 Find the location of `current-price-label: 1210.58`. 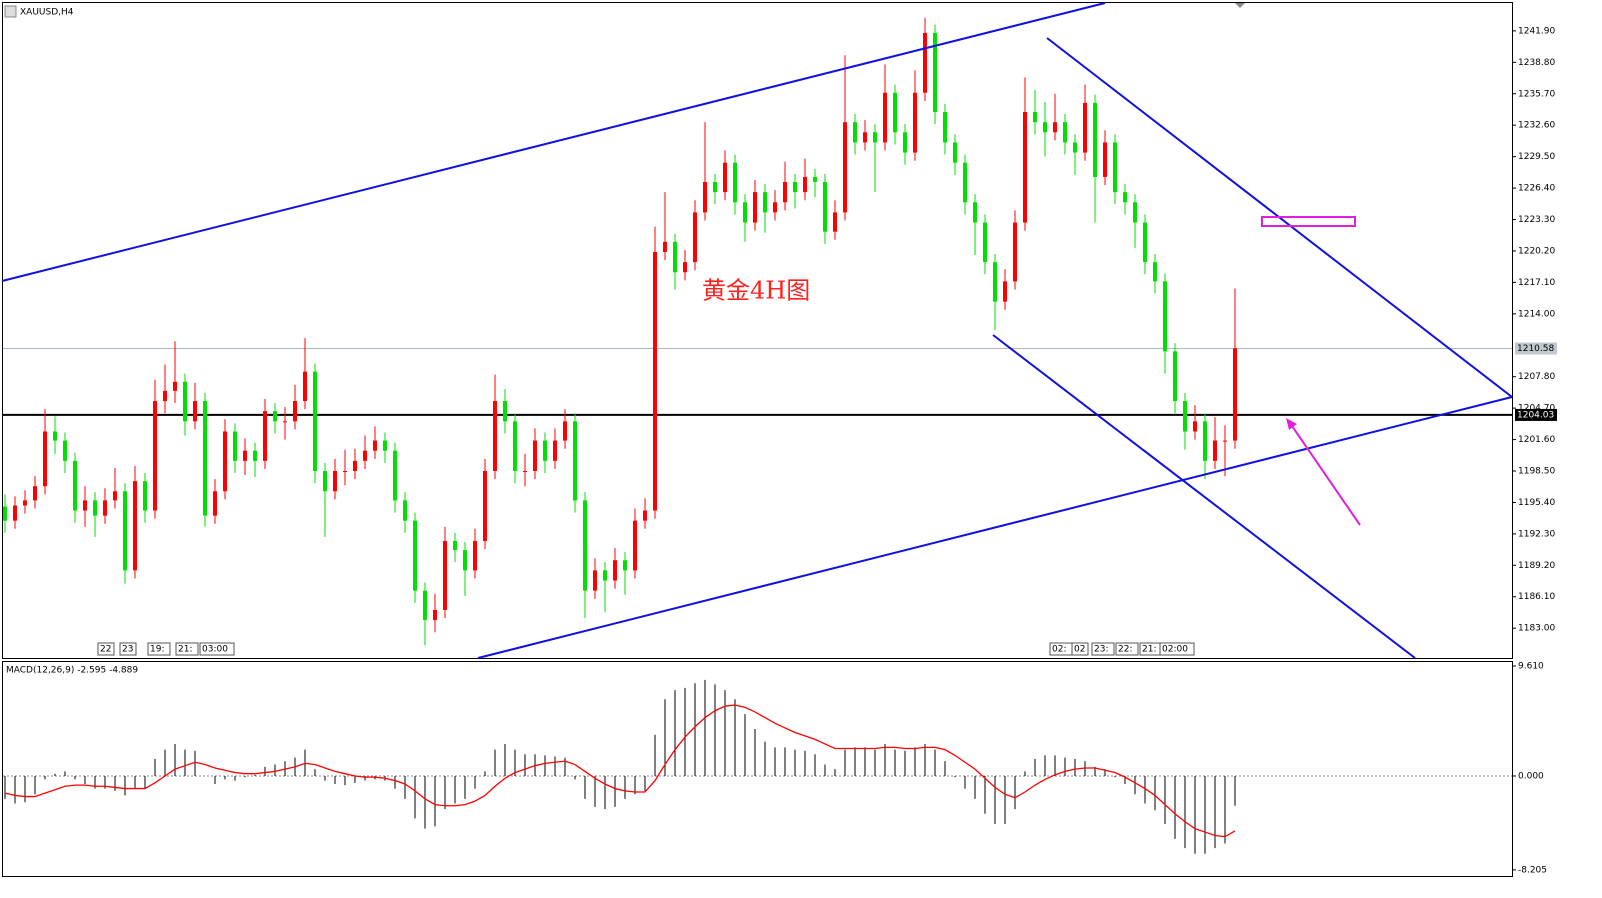

current-price-label: 1210.58 is located at coordinates (1535, 349).